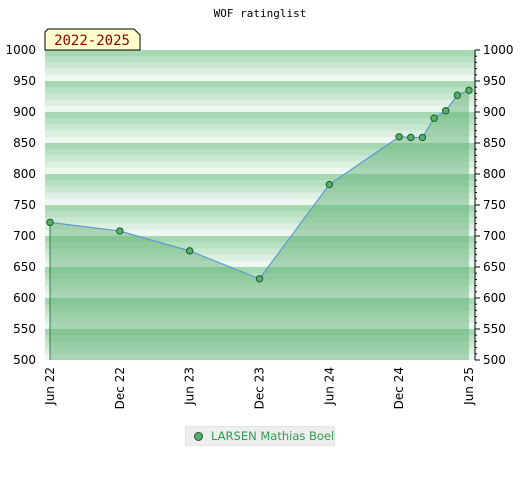 The height and width of the screenshot is (480, 520). I want to click on x-tick-label: Jun 23, so click(190, 386).